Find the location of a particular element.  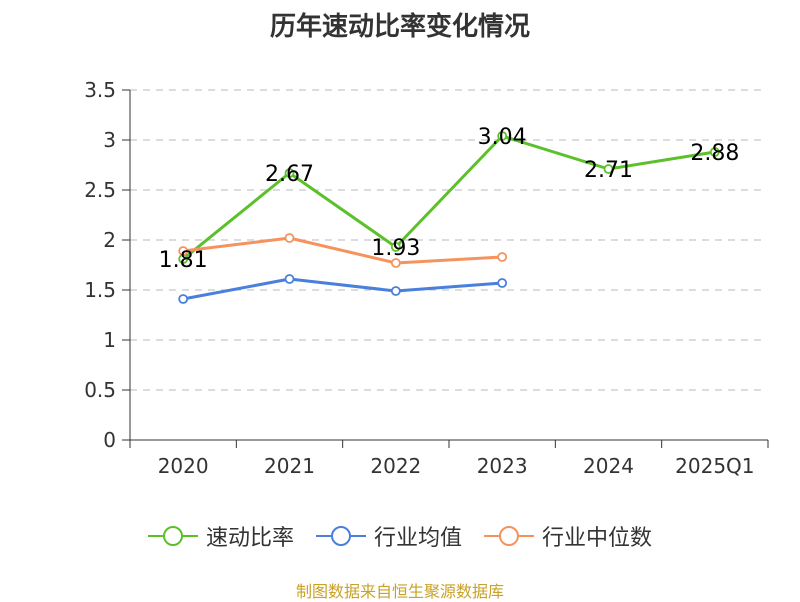

legend-label-industry-mean: 行业均值 is located at coordinates (417, 538).